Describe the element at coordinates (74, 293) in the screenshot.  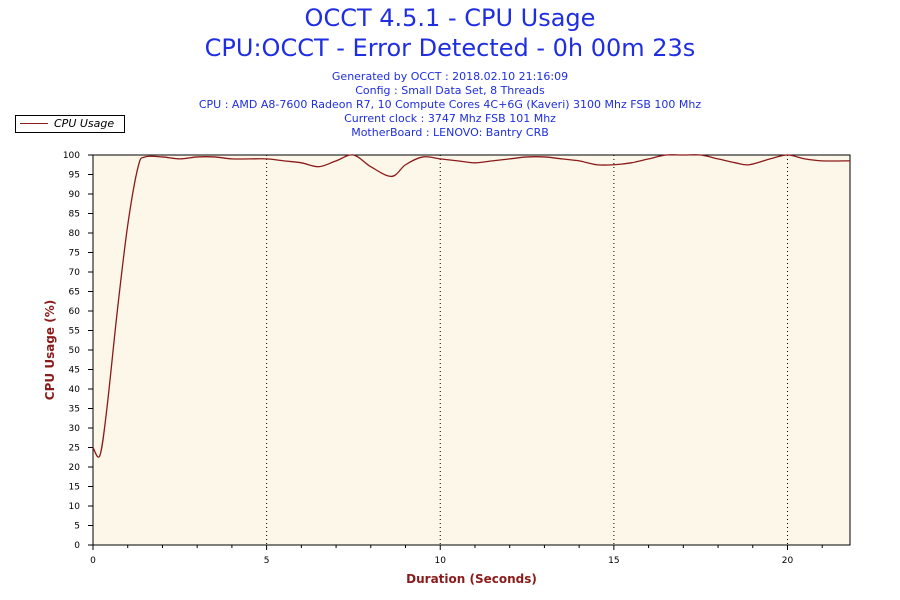
I see `y-tick-label-65: 65` at that location.